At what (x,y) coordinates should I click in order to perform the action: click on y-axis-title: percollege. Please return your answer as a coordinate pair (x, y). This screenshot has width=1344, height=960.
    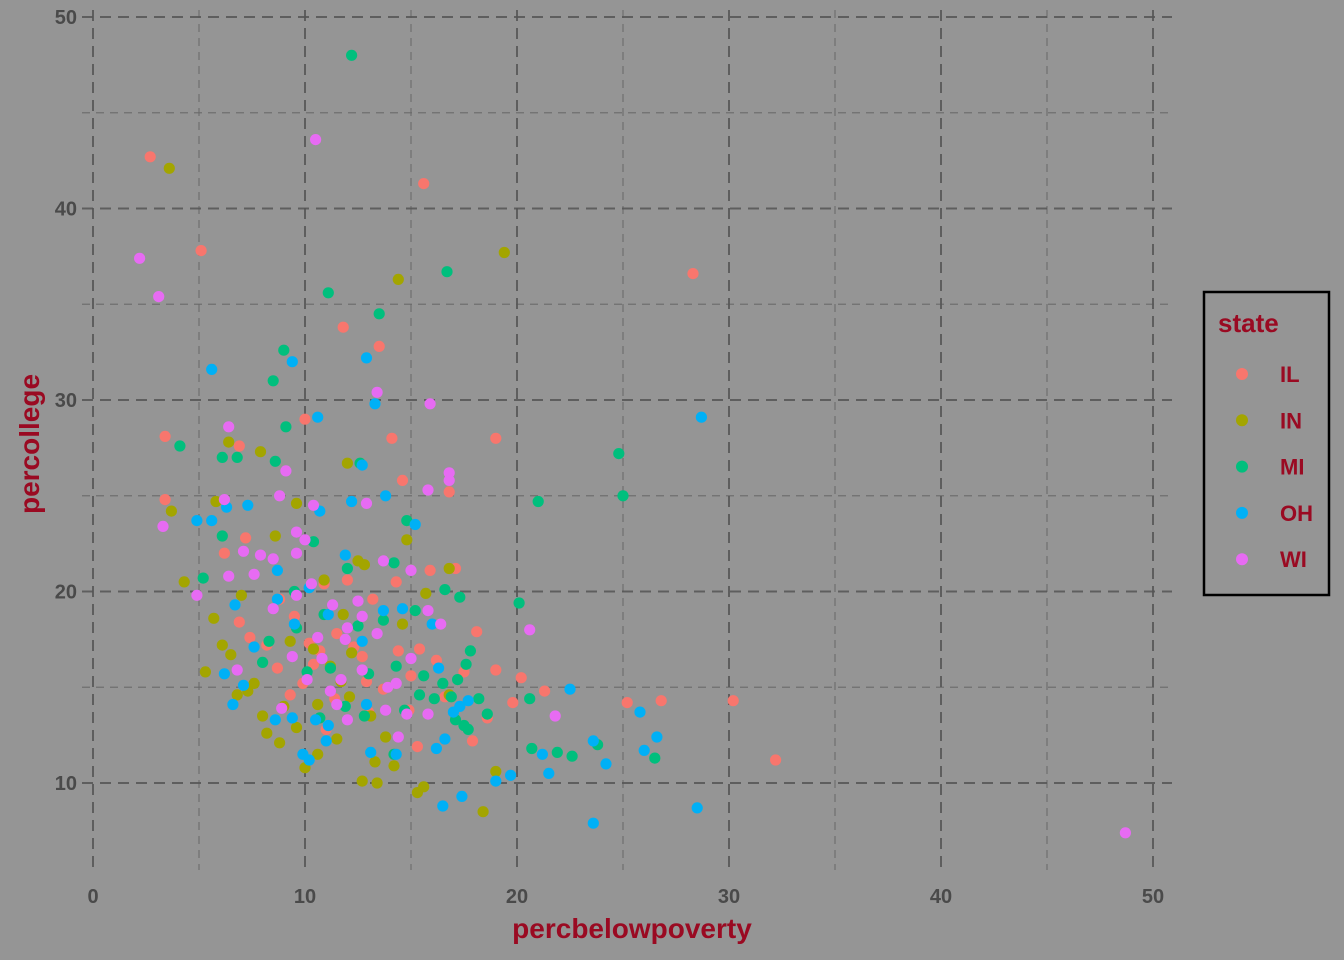
    Looking at the image, I should click on (29, 444).